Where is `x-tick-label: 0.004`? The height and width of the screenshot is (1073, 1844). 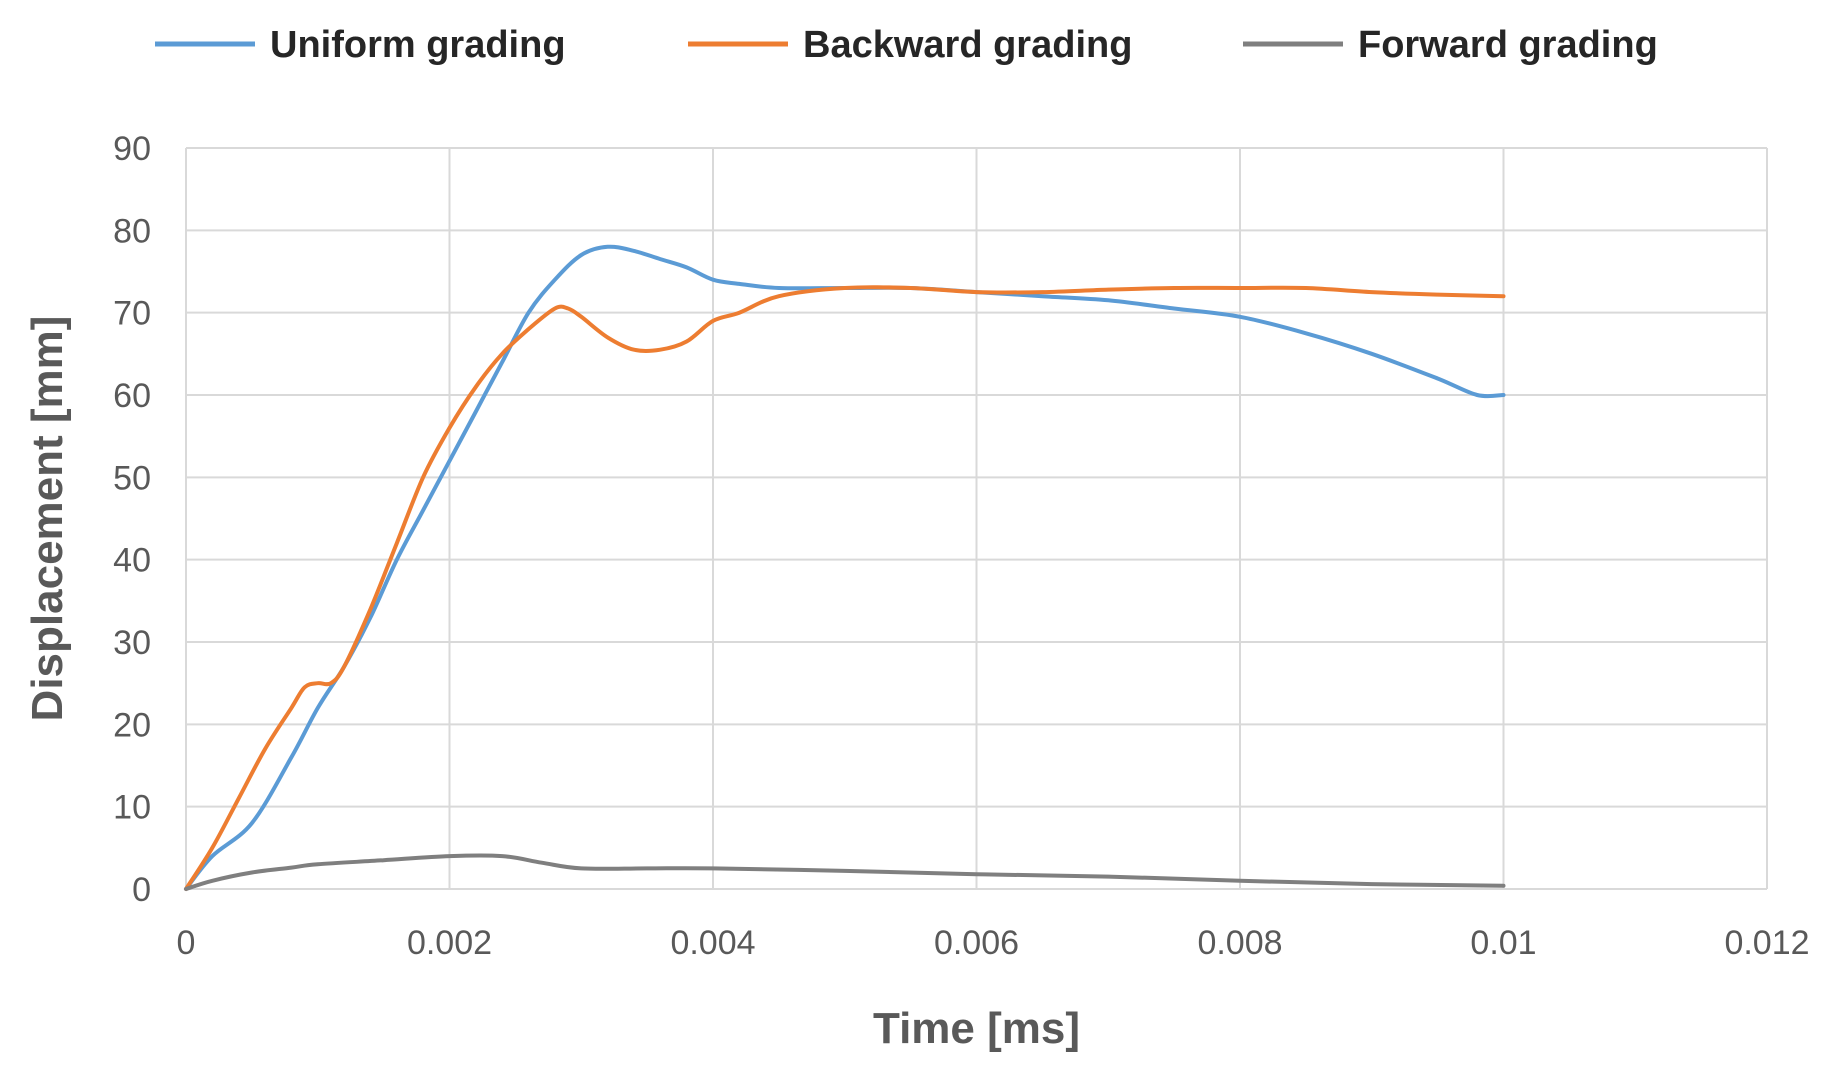
x-tick-label: 0.004 is located at coordinates (712, 943).